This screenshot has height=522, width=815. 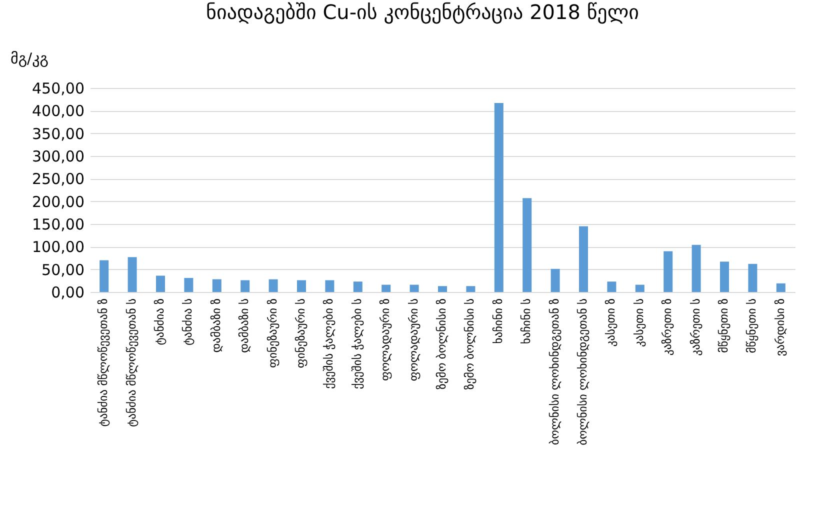 I want to click on x-tick-label: კასეთი ს, so click(x=639, y=322).